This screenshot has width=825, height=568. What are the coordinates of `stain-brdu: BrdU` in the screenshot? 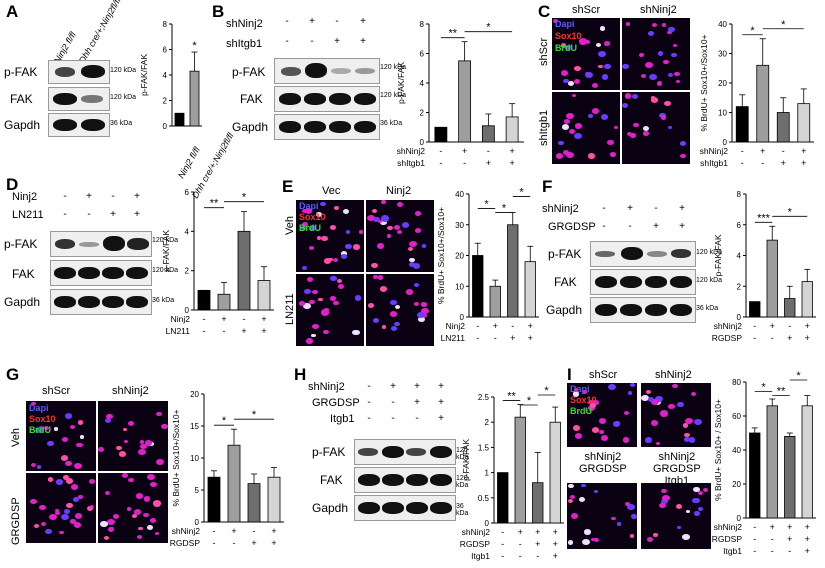 It's located at (566, 48).